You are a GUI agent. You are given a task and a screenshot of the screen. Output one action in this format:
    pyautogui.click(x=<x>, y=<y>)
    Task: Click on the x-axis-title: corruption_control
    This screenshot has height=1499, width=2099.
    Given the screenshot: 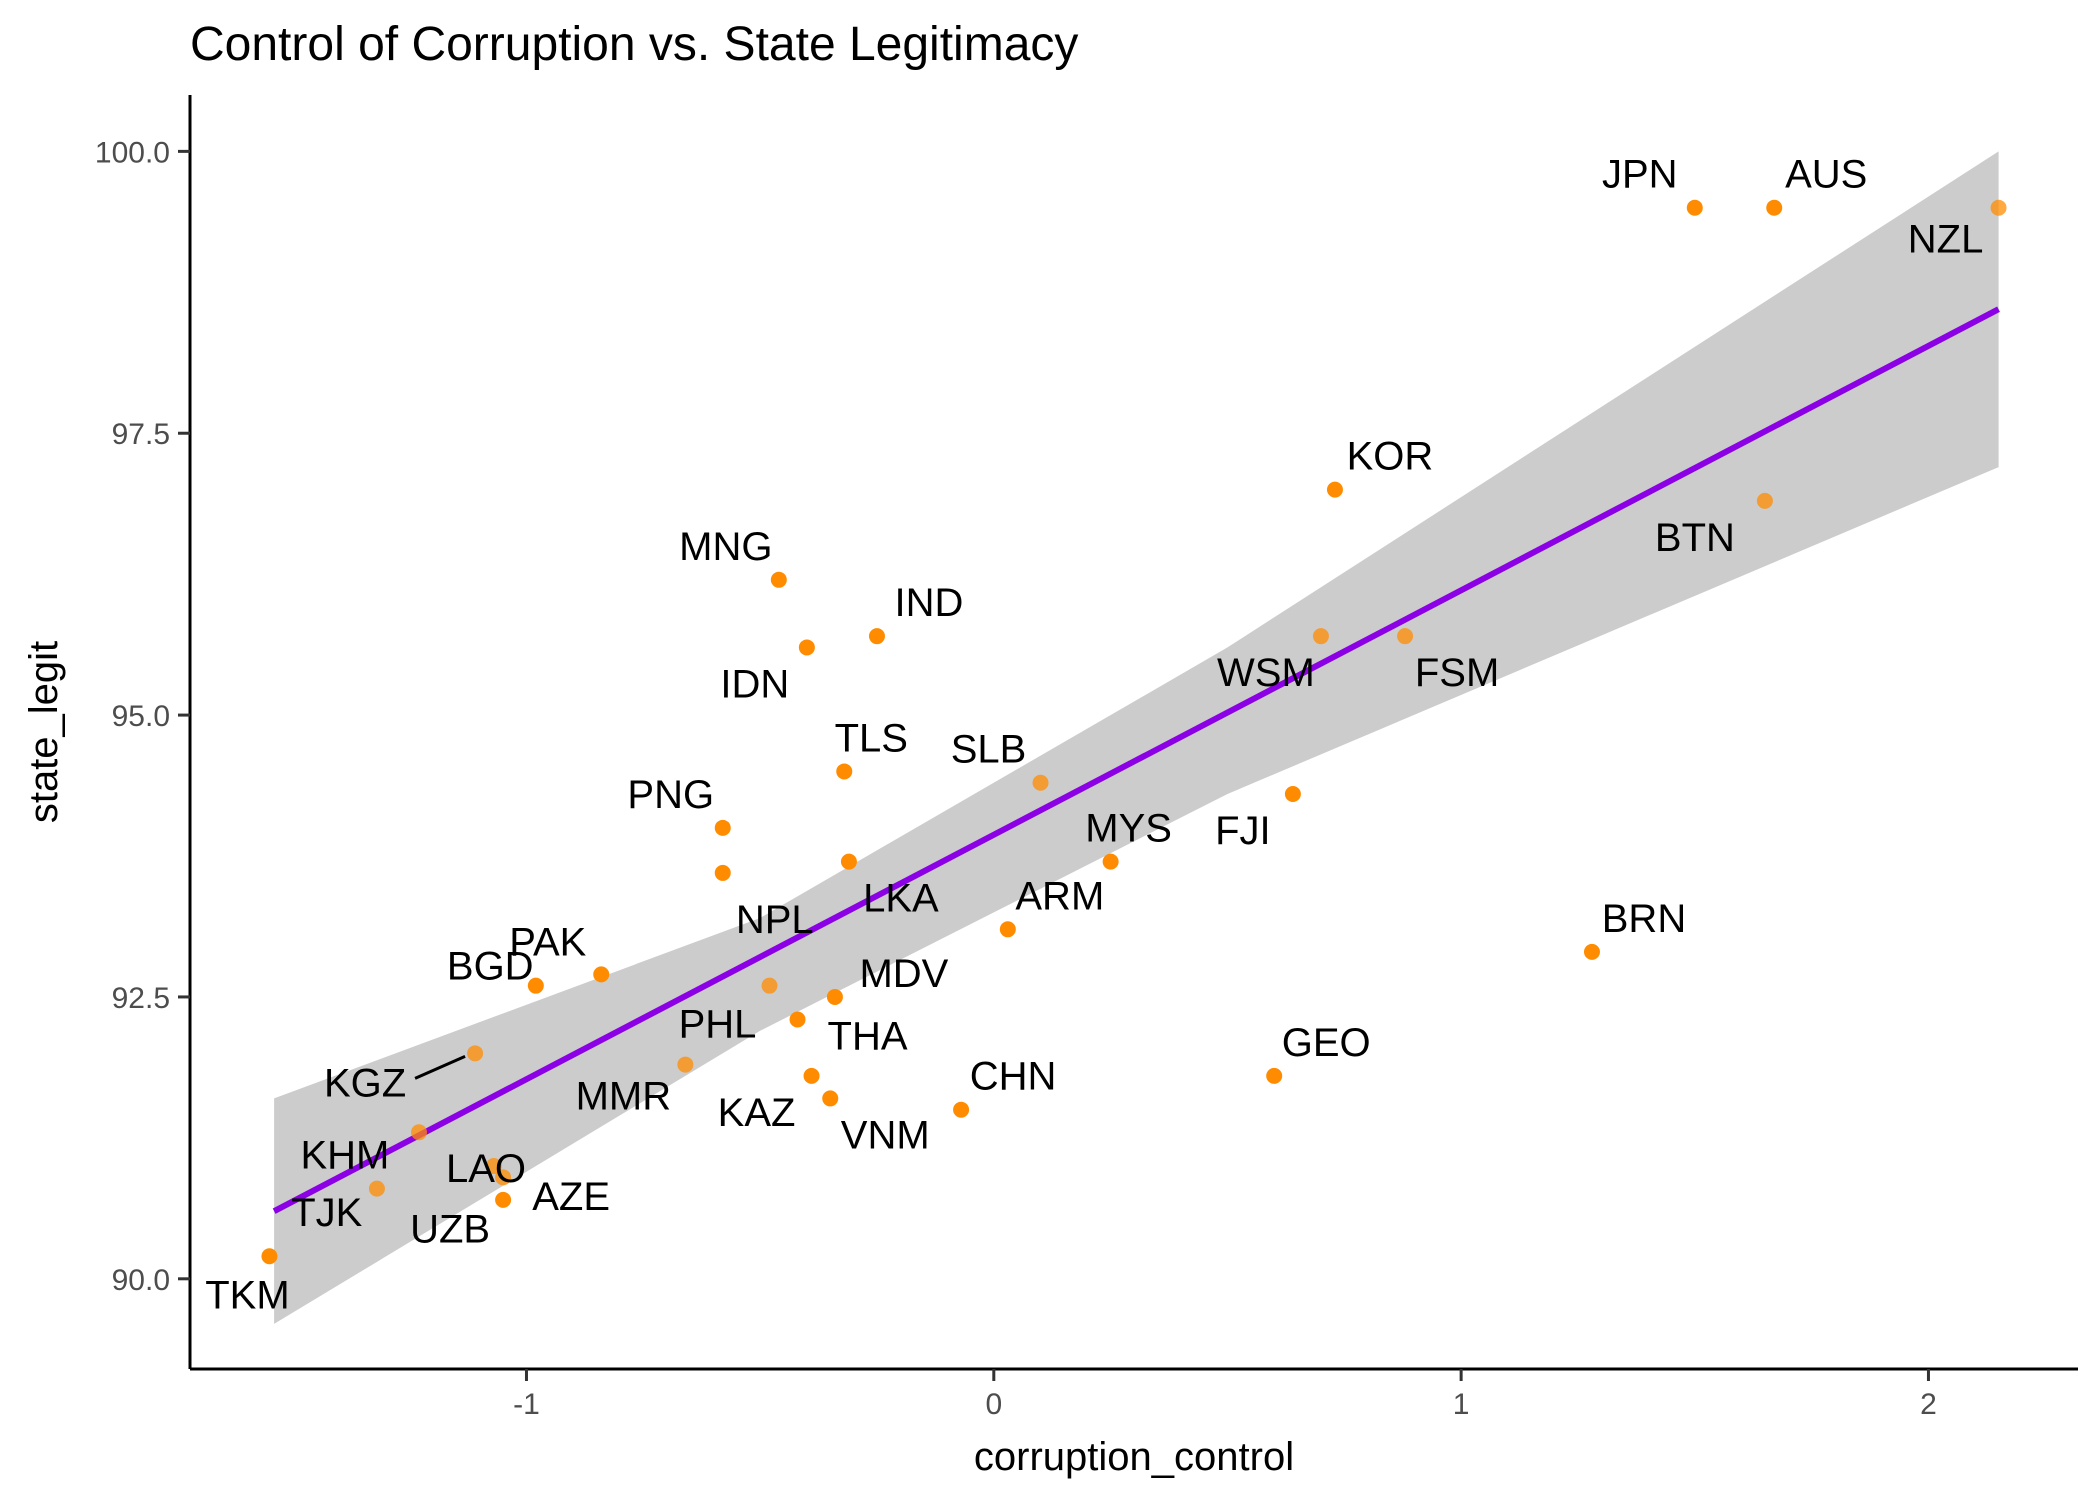 What is the action you would take?
    pyautogui.click(x=1134, y=1457)
    